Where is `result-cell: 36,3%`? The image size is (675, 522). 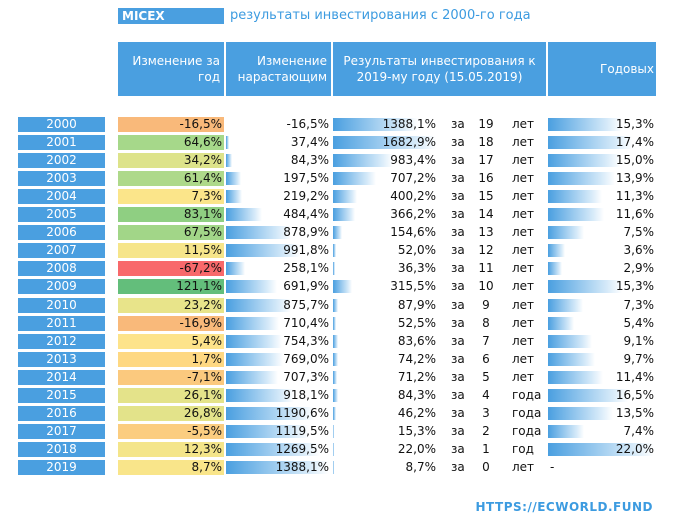
result-cell: 36,3% is located at coordinates (385, 268).